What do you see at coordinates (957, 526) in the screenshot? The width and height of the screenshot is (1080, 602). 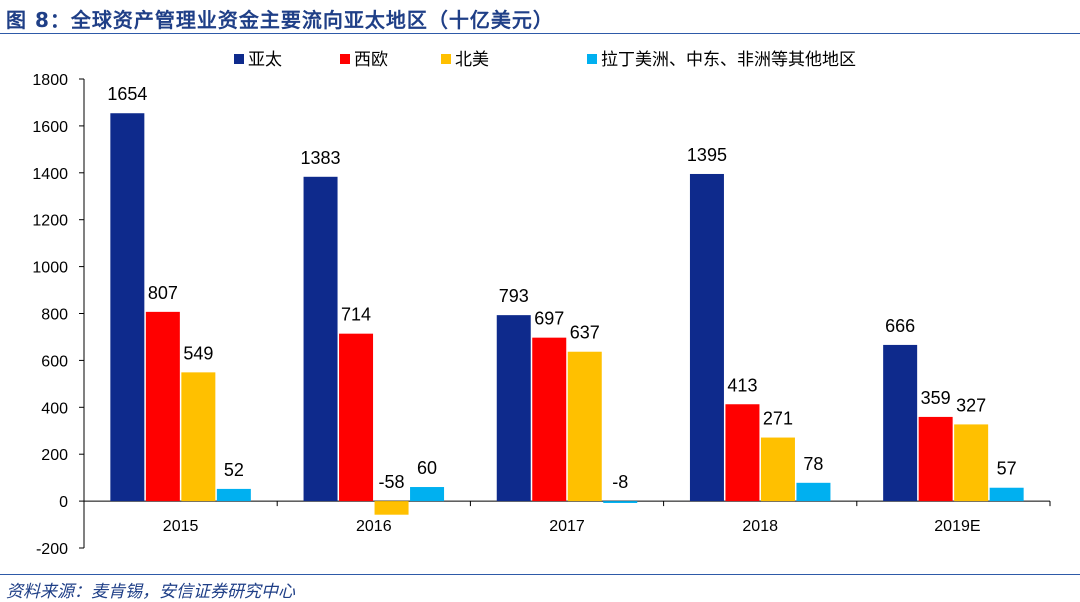 I see `x-tick-label: 2019E` at bounding box center [957, 526].